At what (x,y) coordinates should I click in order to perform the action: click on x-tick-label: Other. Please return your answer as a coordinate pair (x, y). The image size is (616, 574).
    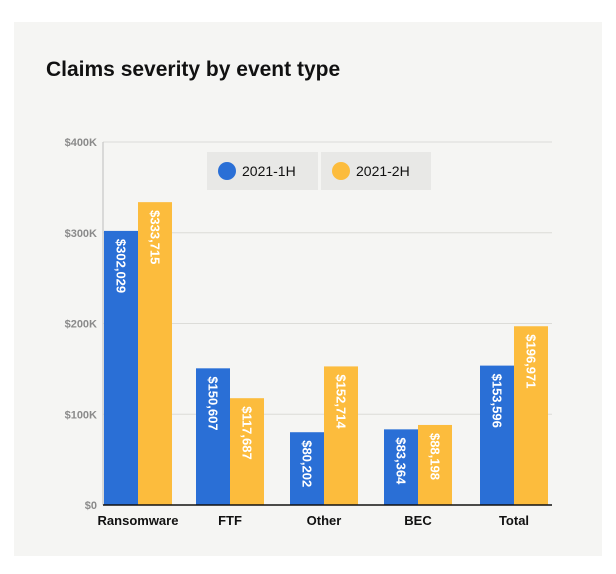
    Looking at the image, I should click on (324, 520).